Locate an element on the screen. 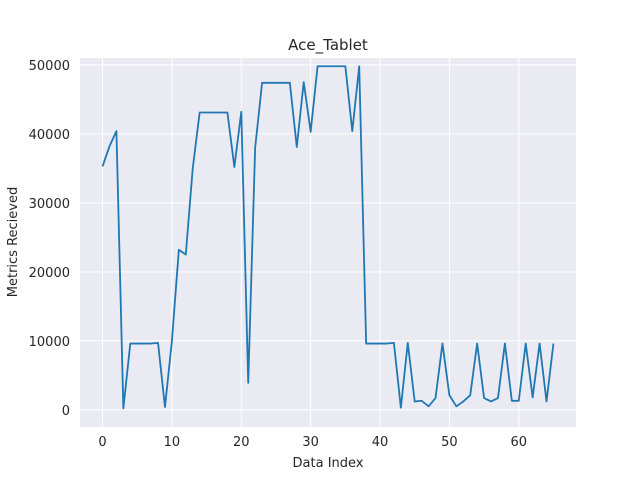 The width and height of the screenshot is (640, 480). chart-title: Ace_Tablet is located at coordinates (328, 45).